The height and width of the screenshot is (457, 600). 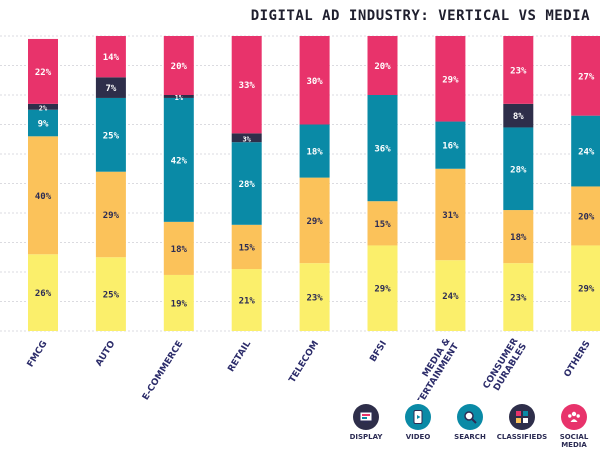 What do you see at coordinates (420, 16) in the screenshot?
I see `chart-title: DIGITAL AD INDUSTRY: VERTICAL VS MEDIA` at bounding box center [420, 16].